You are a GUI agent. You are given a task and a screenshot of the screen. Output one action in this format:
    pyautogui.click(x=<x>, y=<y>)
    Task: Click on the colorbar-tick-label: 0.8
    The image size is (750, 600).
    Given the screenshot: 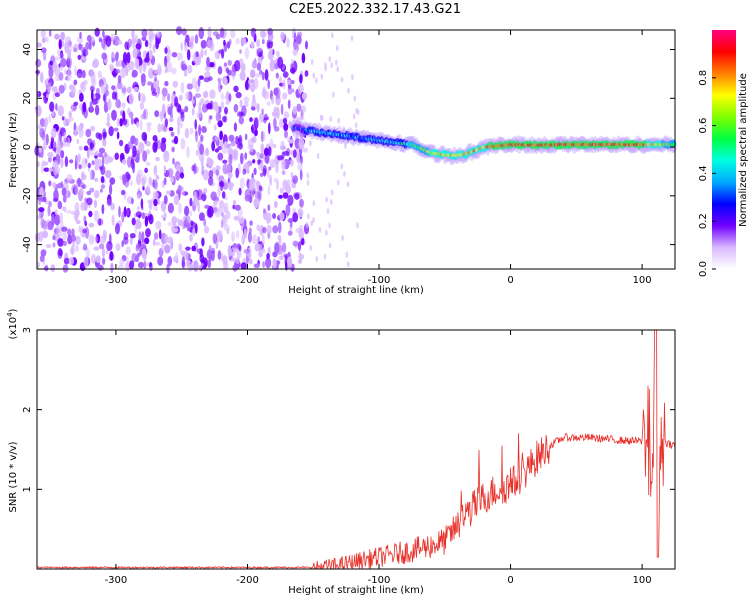 What is the action you would take?
    pyautogui.click(x=703, y=78)
    